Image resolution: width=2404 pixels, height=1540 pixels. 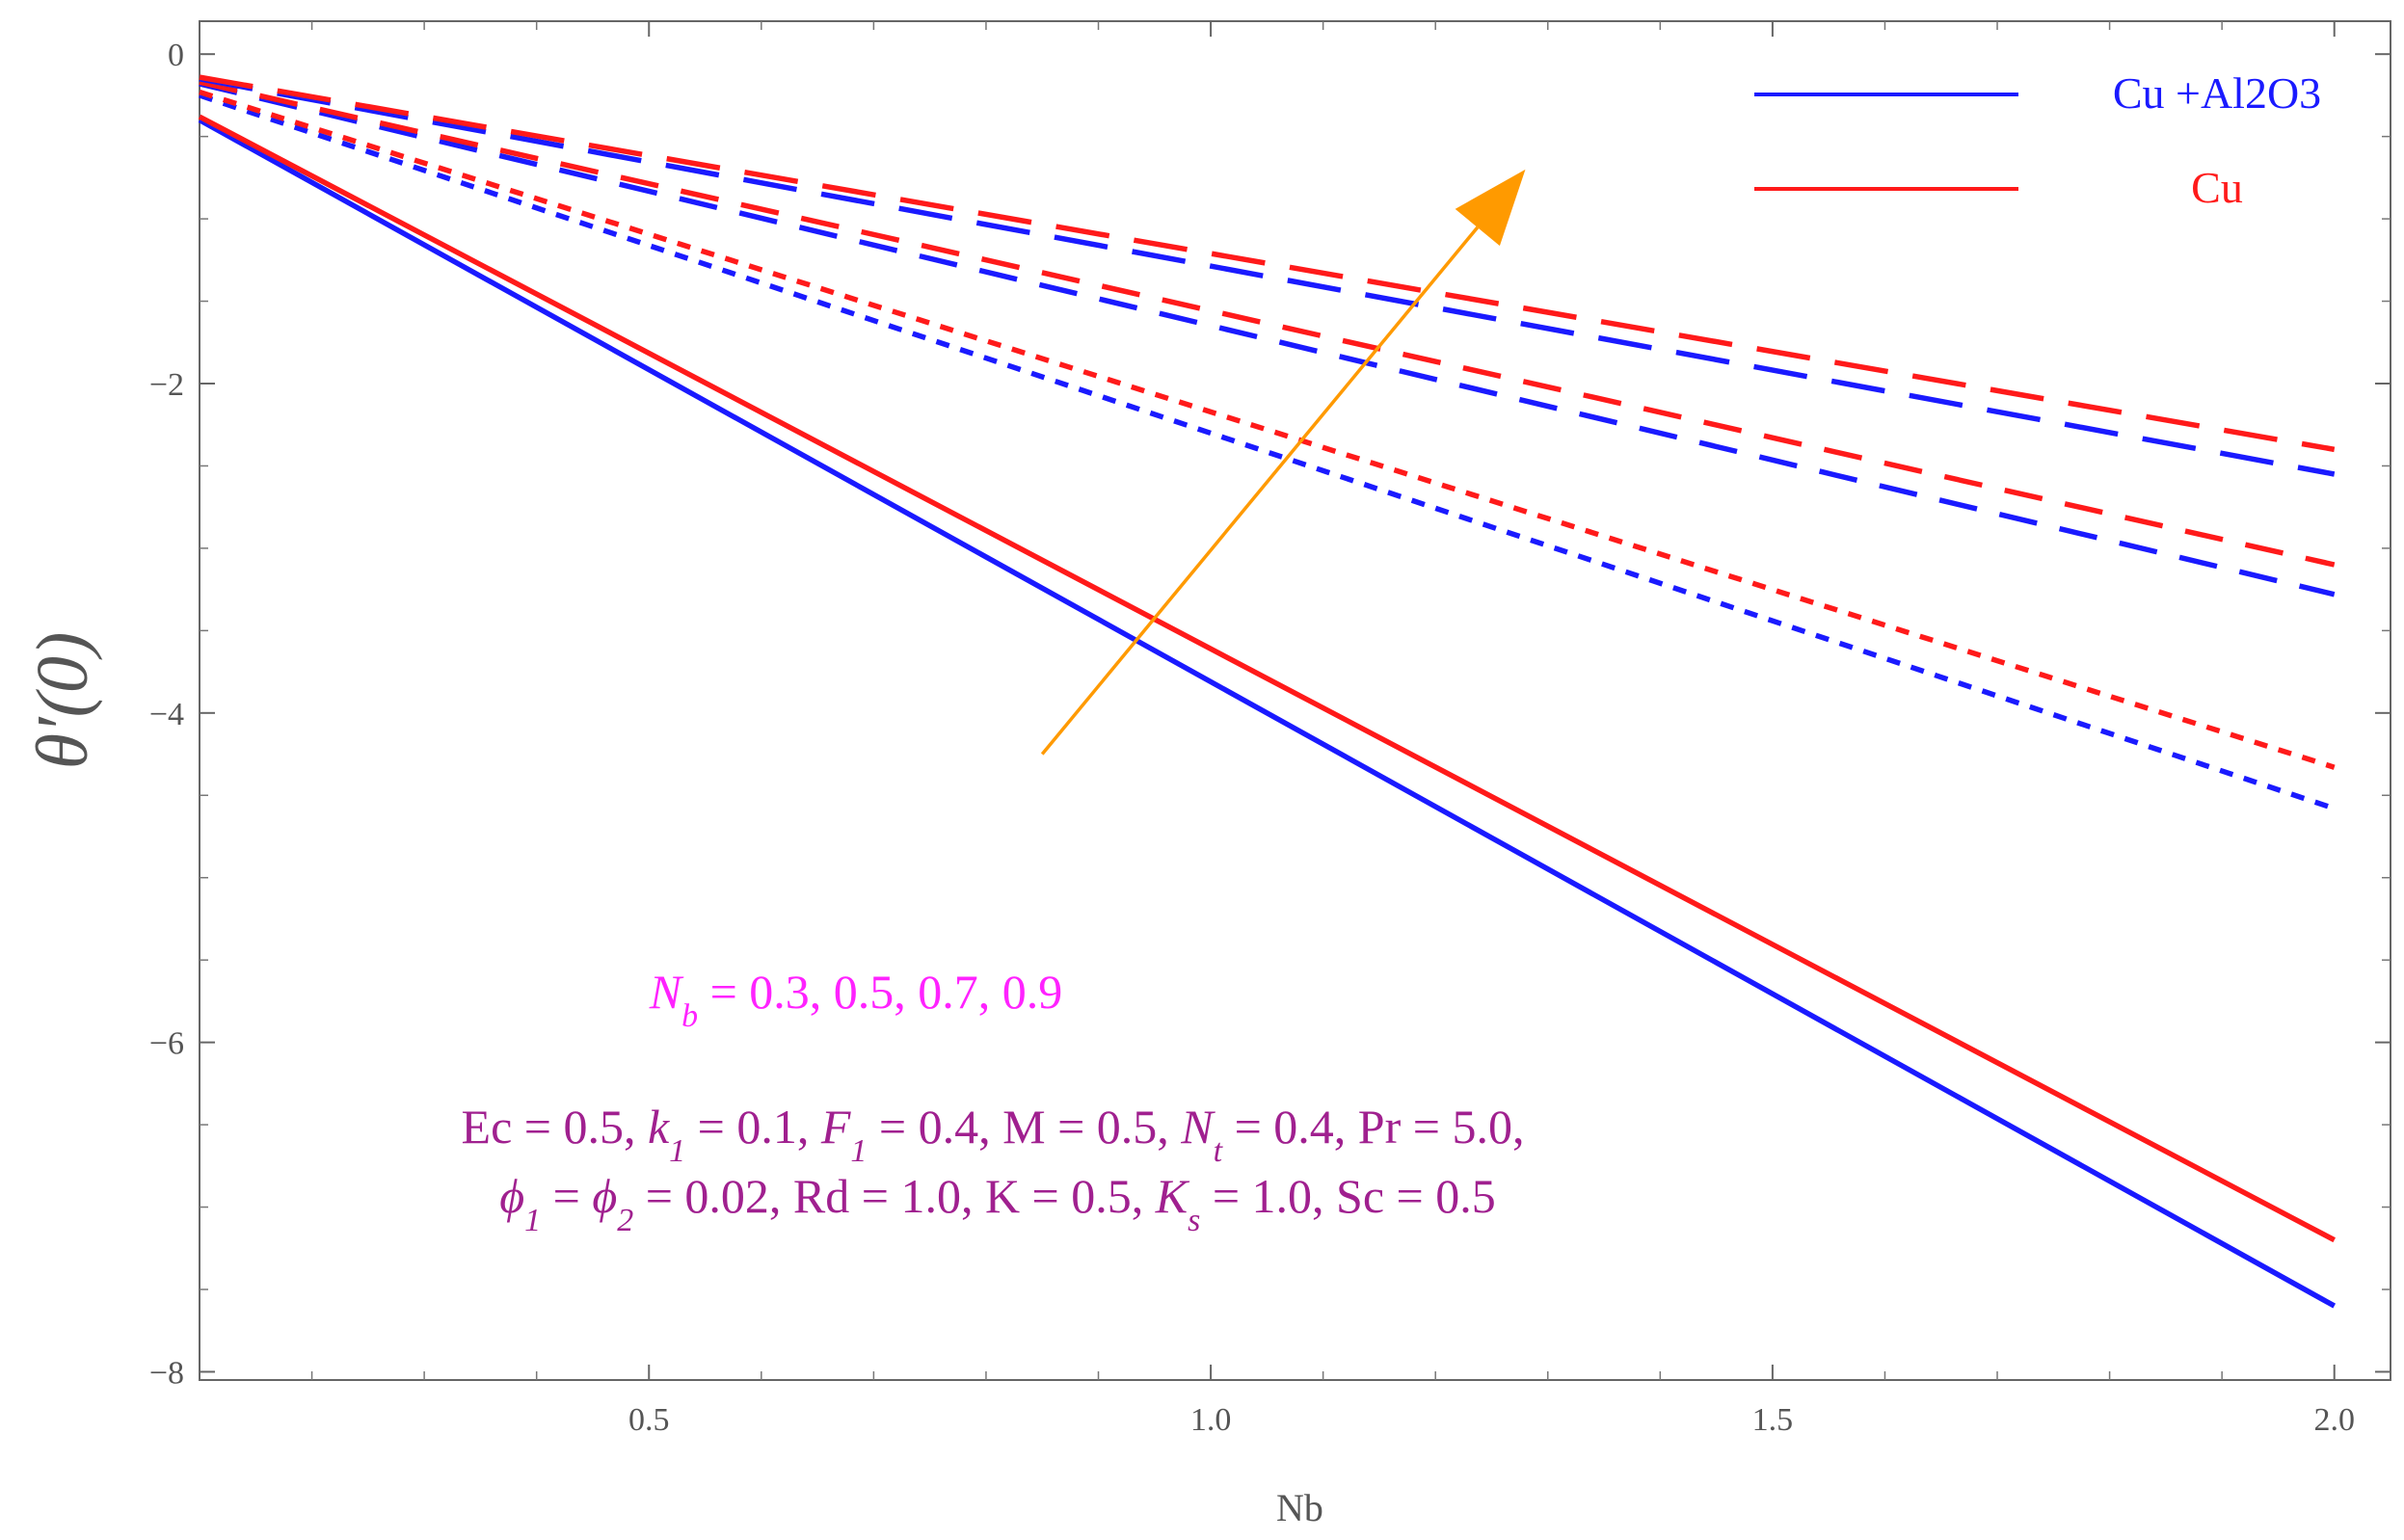 What do you see at coordinates (2217, 187) in the screenshot?
I see `legend-label: Cu` at bounding box center [2217, 187].